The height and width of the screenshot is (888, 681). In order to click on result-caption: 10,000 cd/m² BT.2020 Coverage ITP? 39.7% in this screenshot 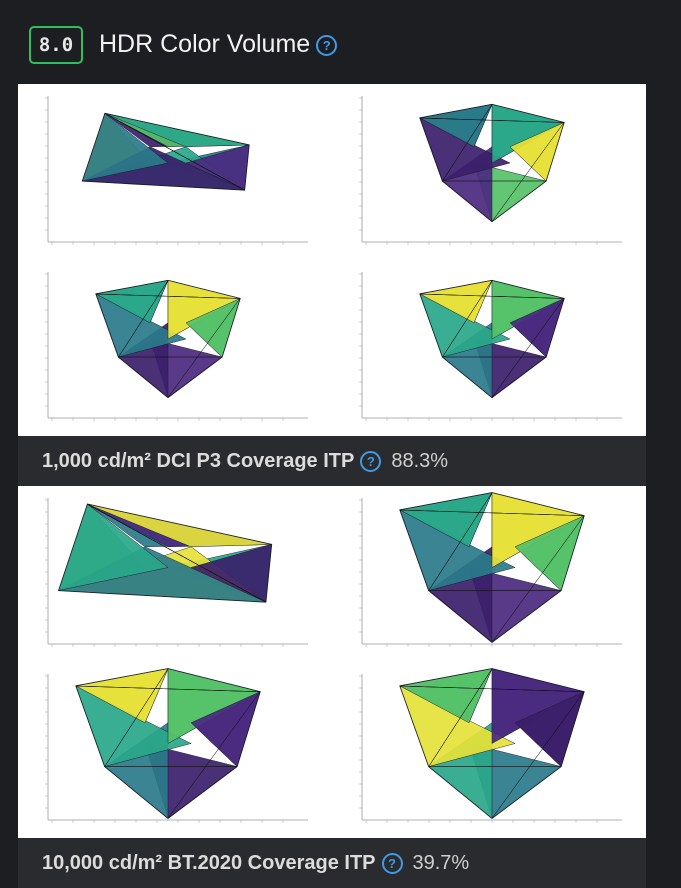, I will do `click(332, 863)`.